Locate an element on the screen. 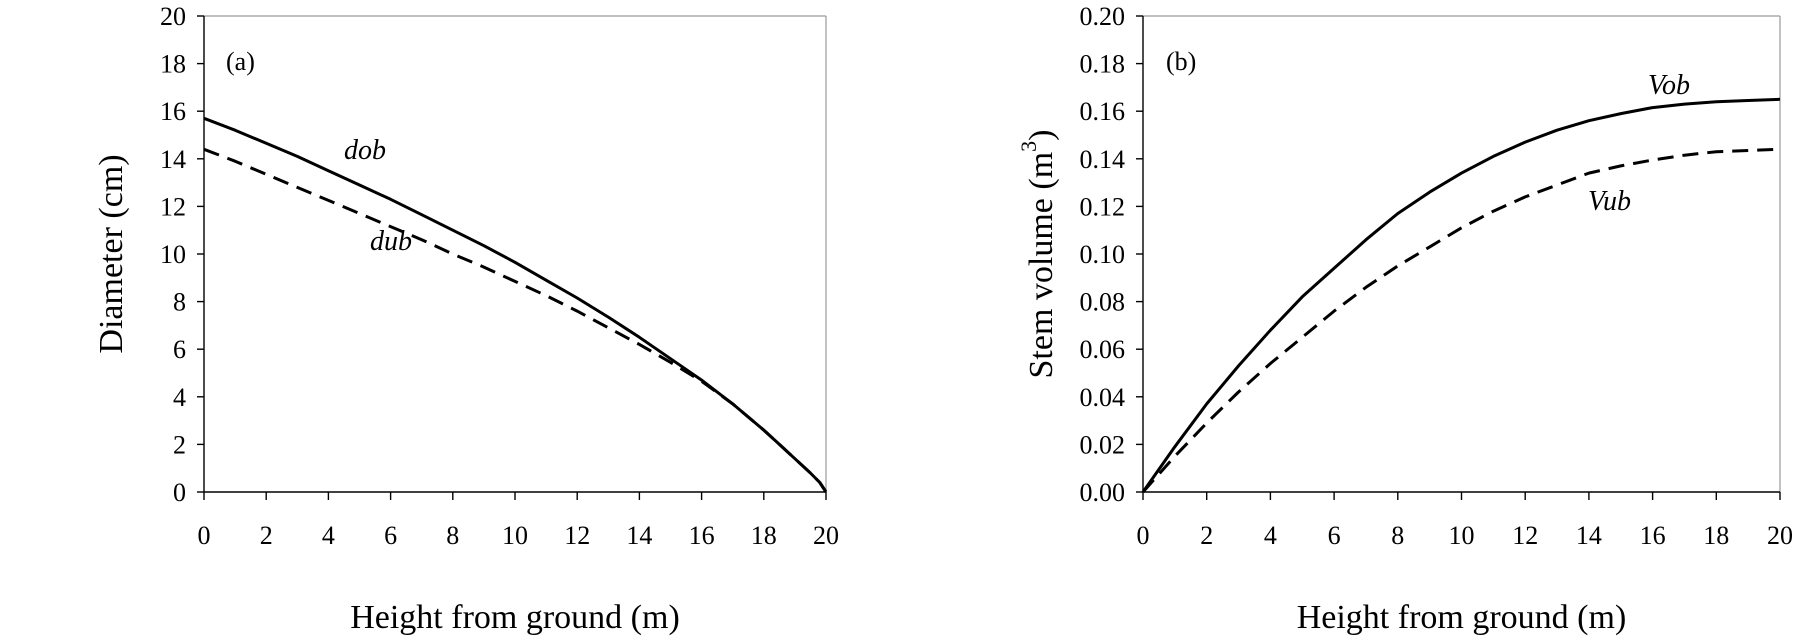 This screenshot has width=1820, height=641. y-tick-label: 0.08 is located at coordinates (1103, 302).